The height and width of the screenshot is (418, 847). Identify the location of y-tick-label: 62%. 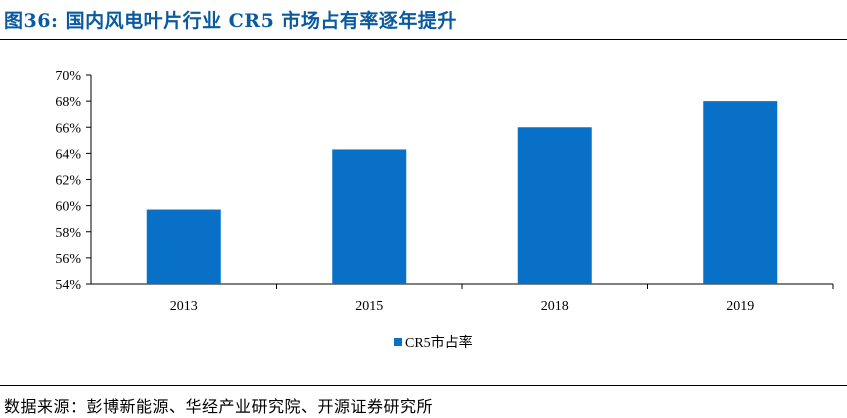
(68, 181).